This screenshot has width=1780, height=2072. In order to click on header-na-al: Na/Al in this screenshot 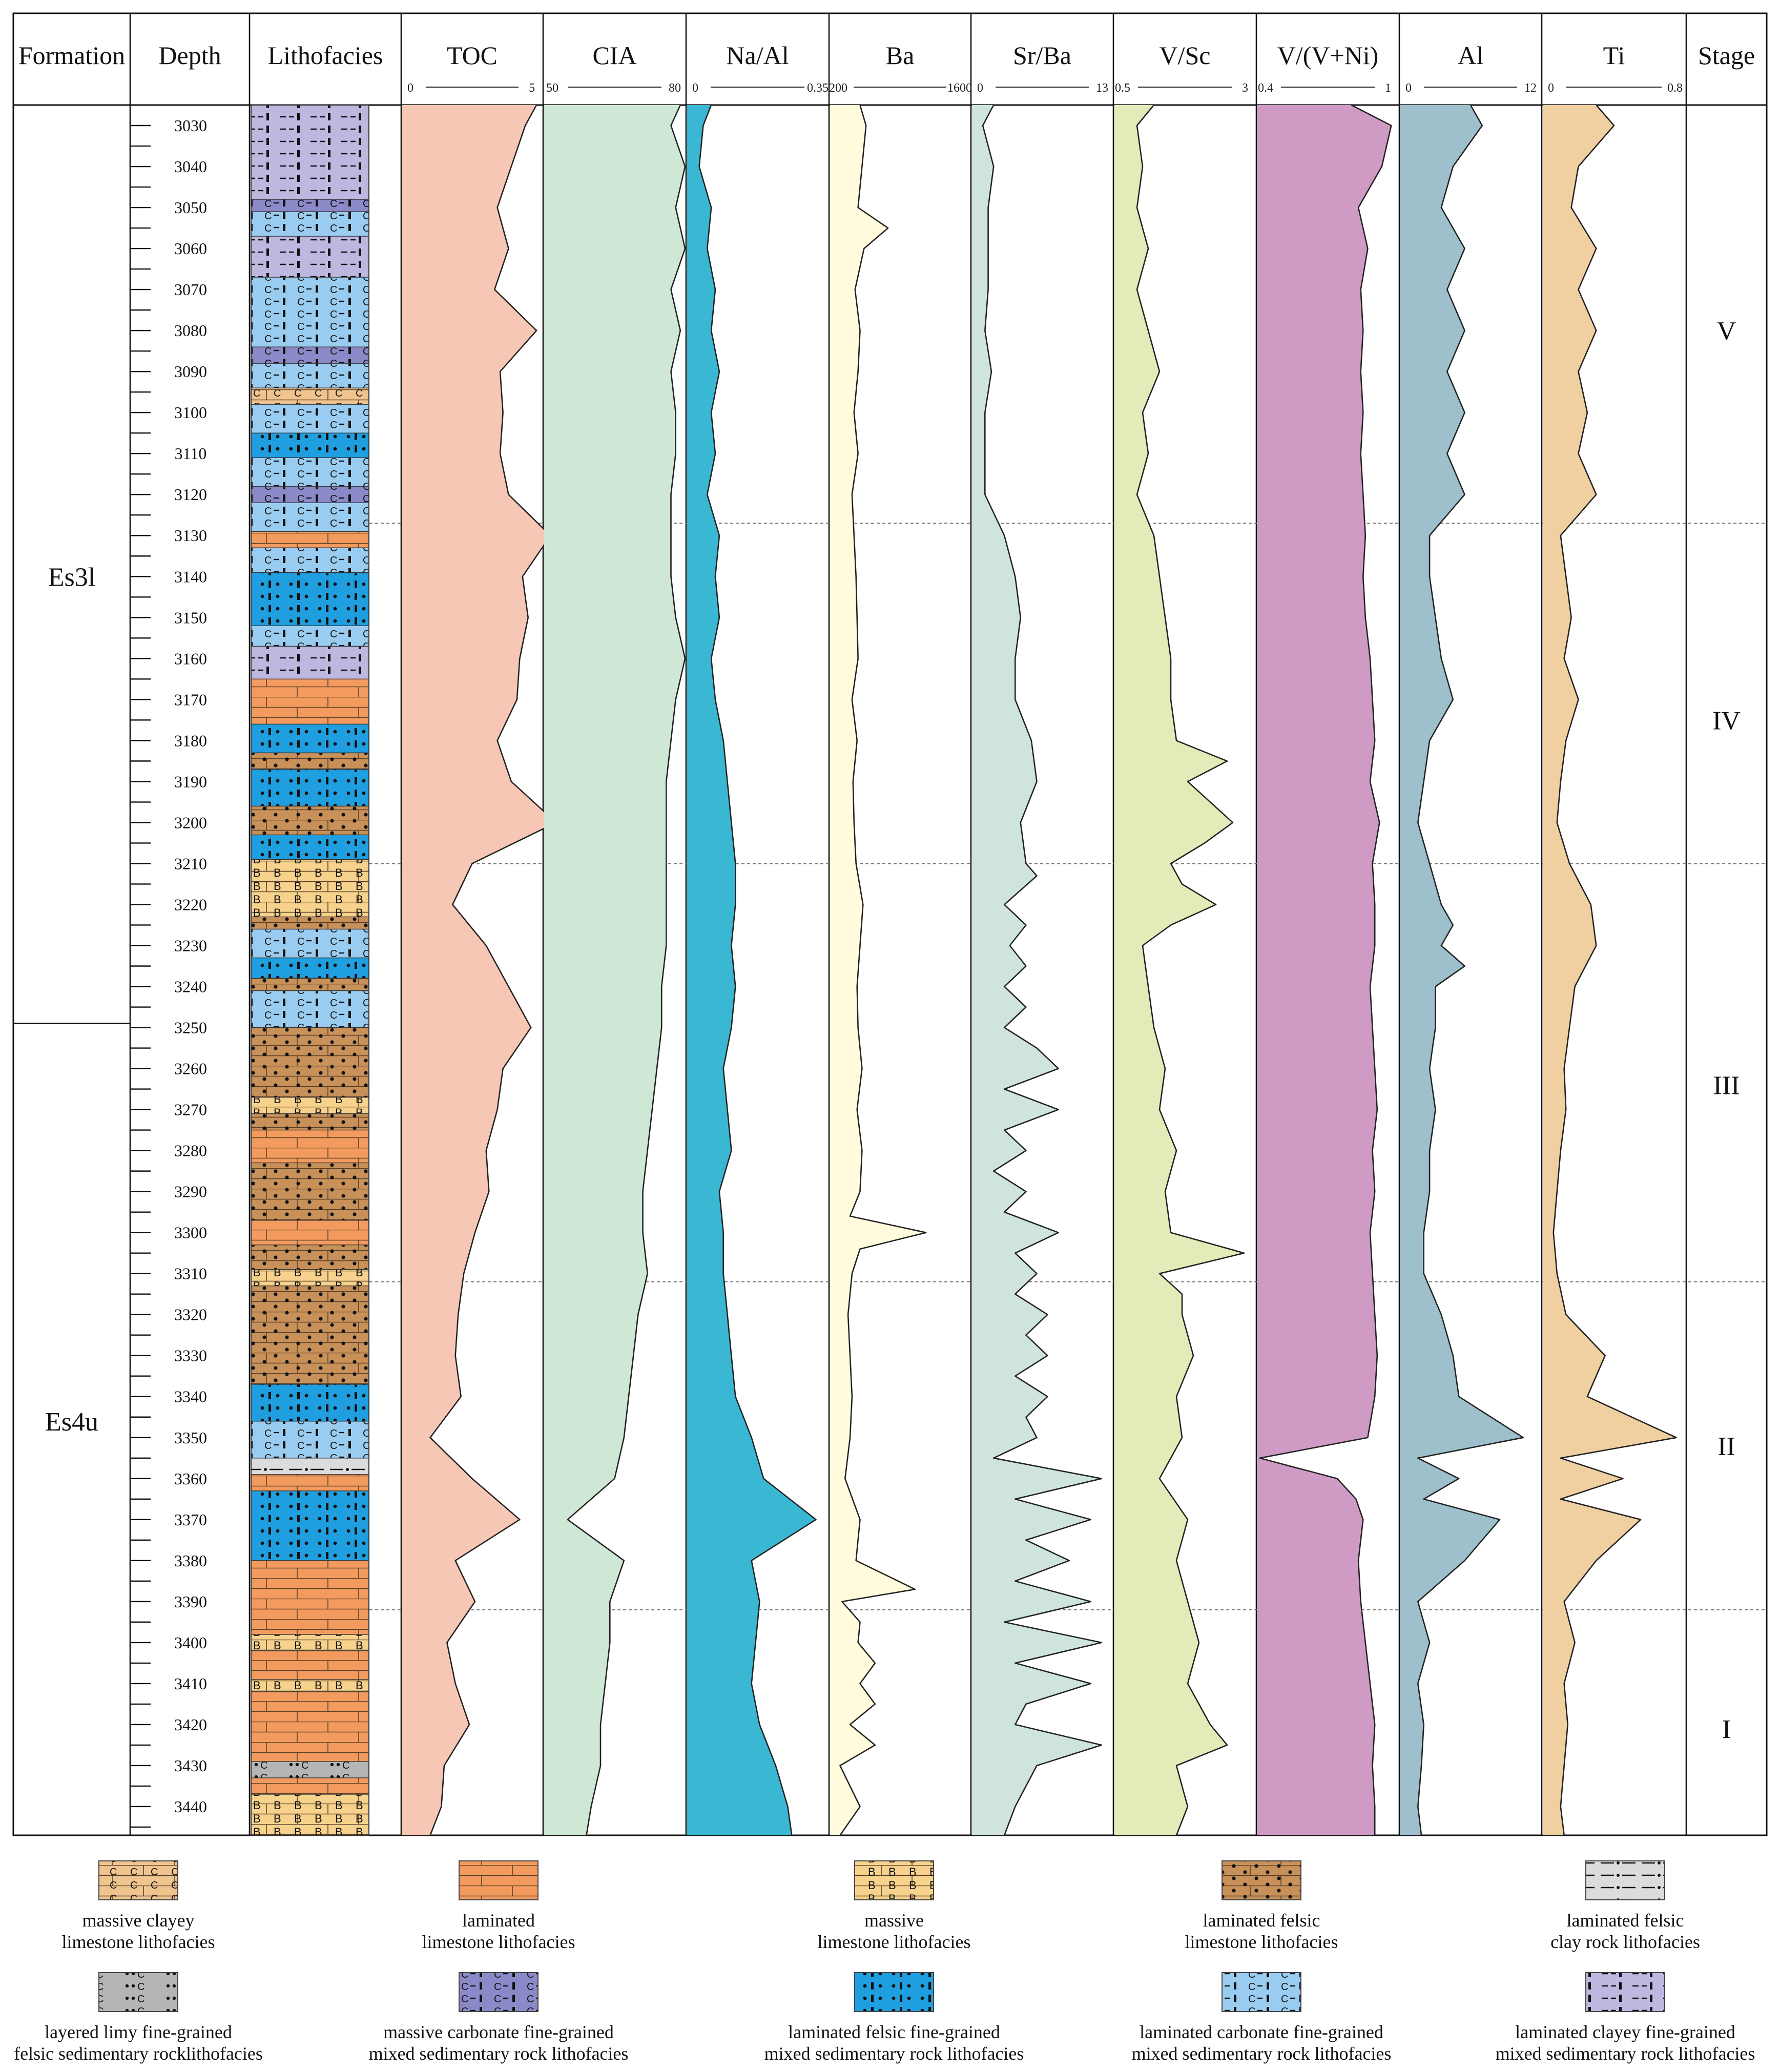, I will do `click(758, 55)`.